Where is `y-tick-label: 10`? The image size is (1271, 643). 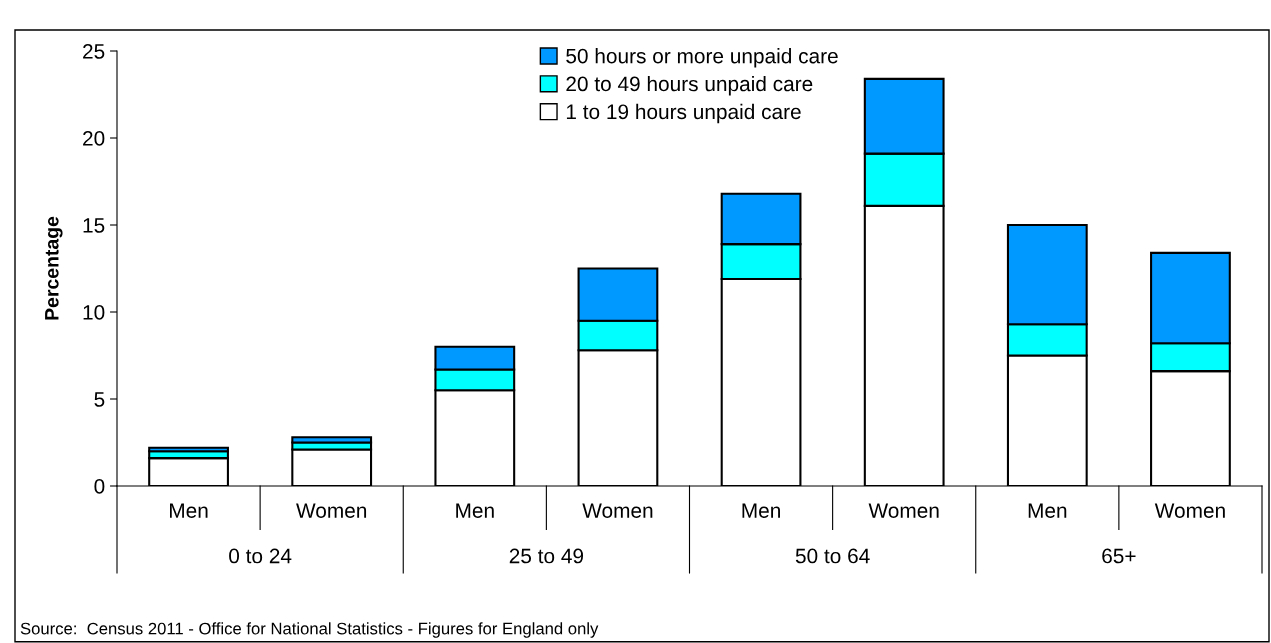 y-tick-label: 10 is located at coordinates (94, 312).